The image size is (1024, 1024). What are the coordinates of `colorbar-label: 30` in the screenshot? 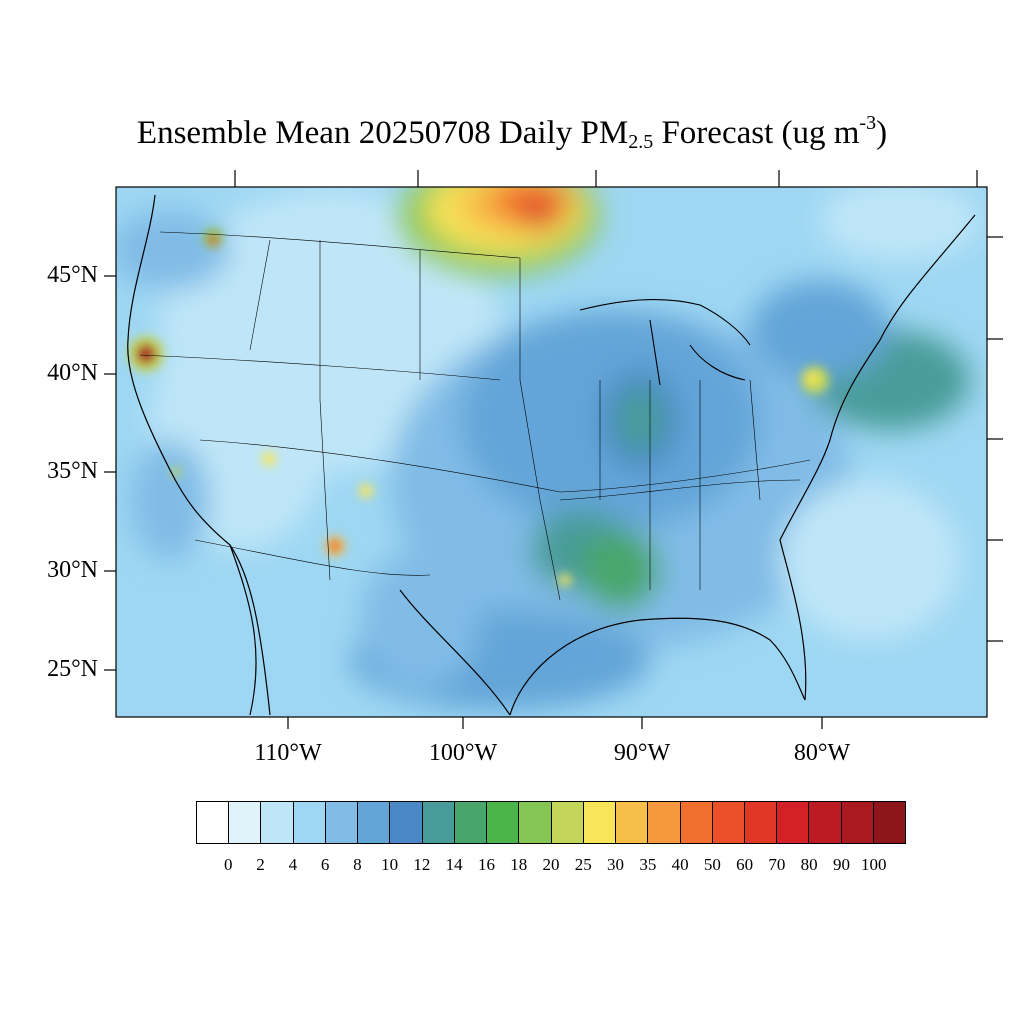 It's located at (616, 864).